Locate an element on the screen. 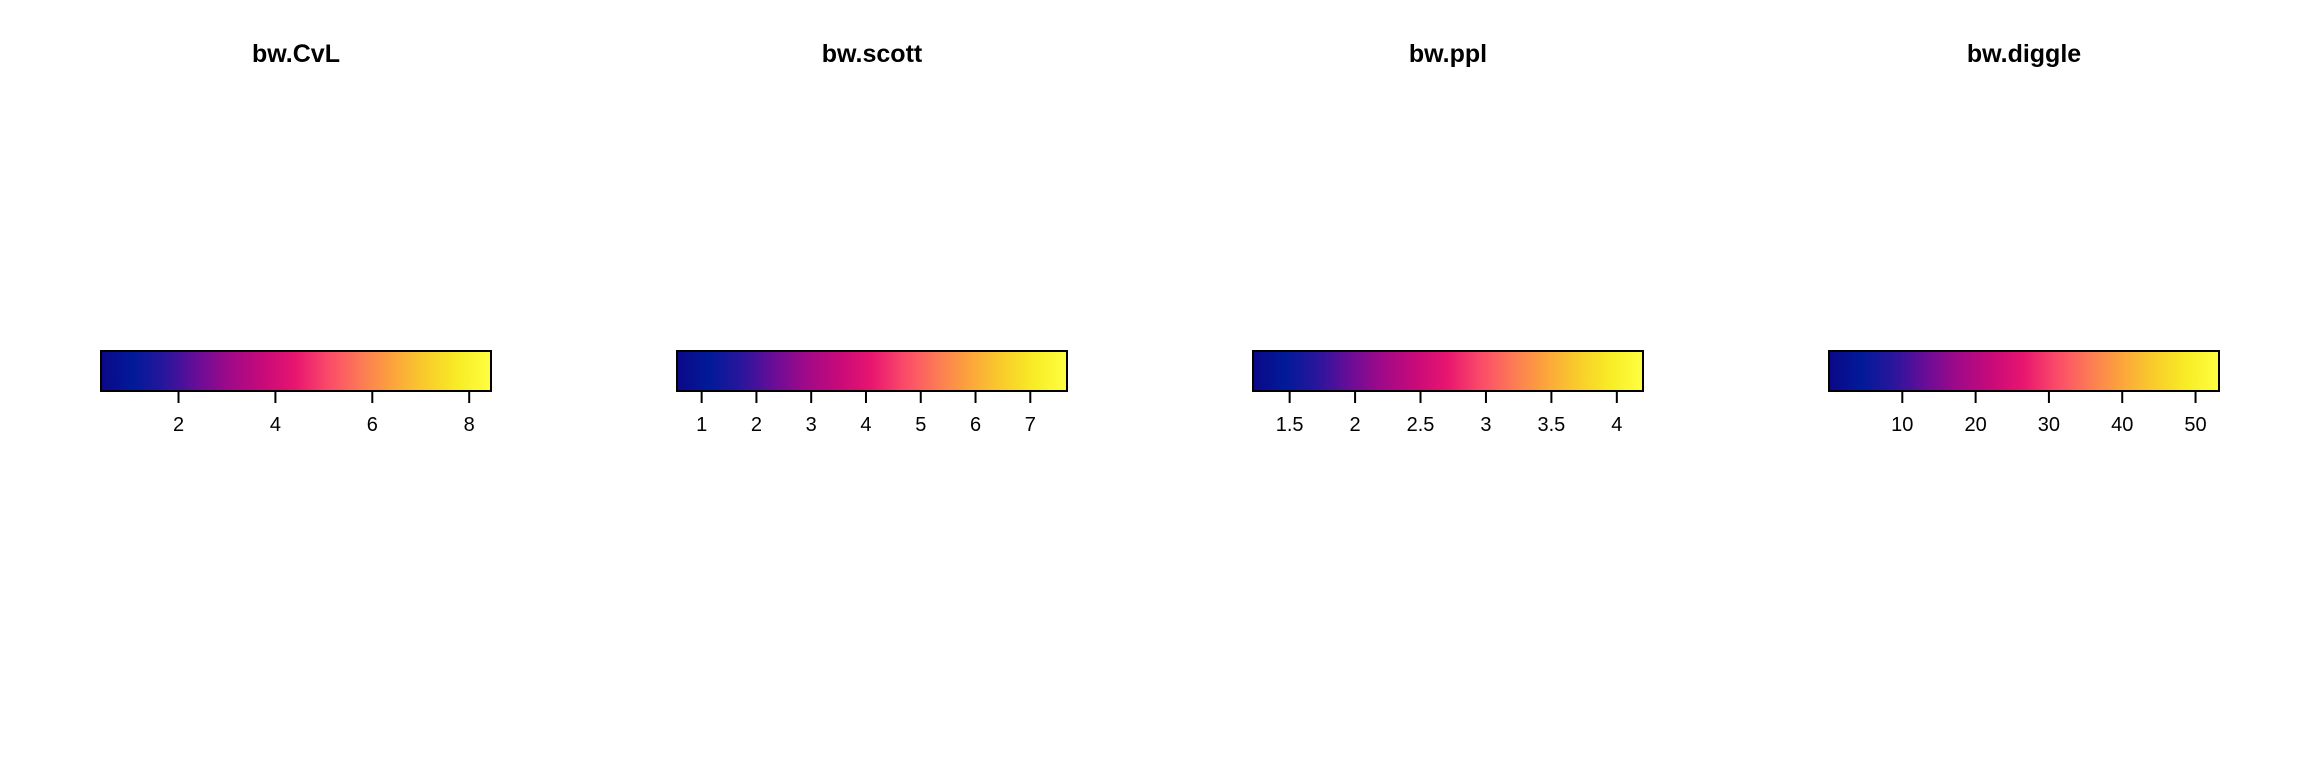 This screenshot has width=2304, height=773. tick-label: 30 is located at coordinates (2049, 425).